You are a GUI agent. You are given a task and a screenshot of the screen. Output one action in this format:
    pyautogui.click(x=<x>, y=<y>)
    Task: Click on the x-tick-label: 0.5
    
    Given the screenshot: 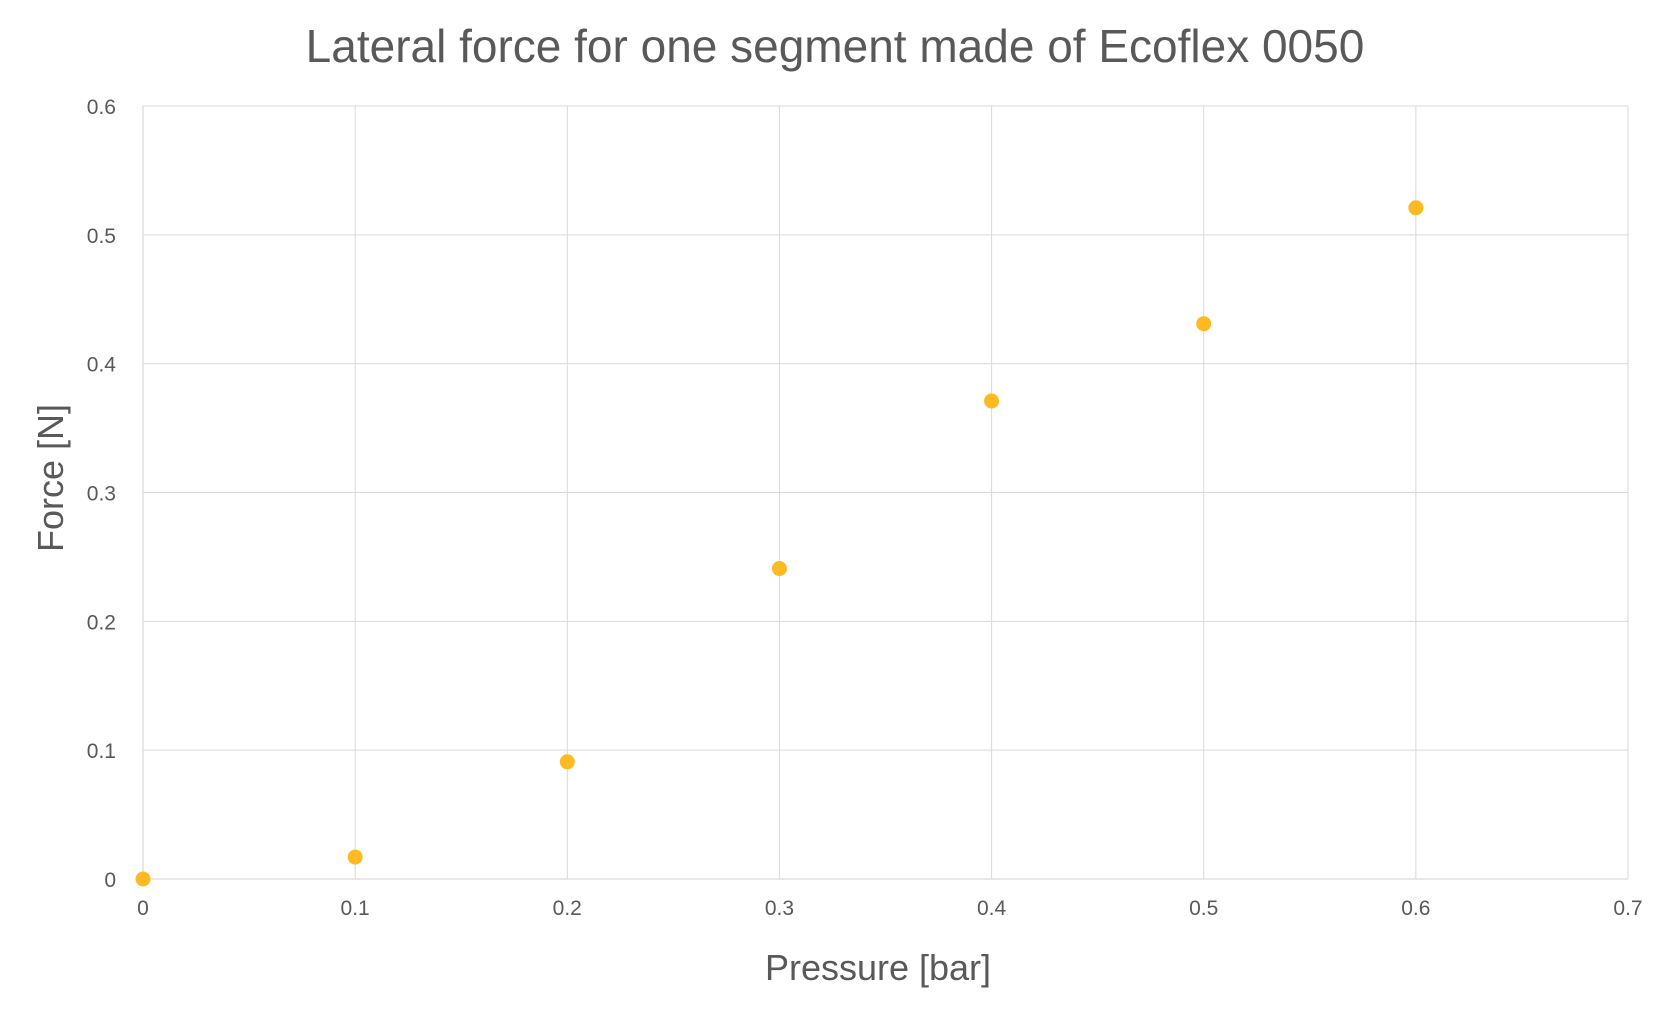 What is the action you would take?
    pyautogui.click(x=1203, y=908)
    